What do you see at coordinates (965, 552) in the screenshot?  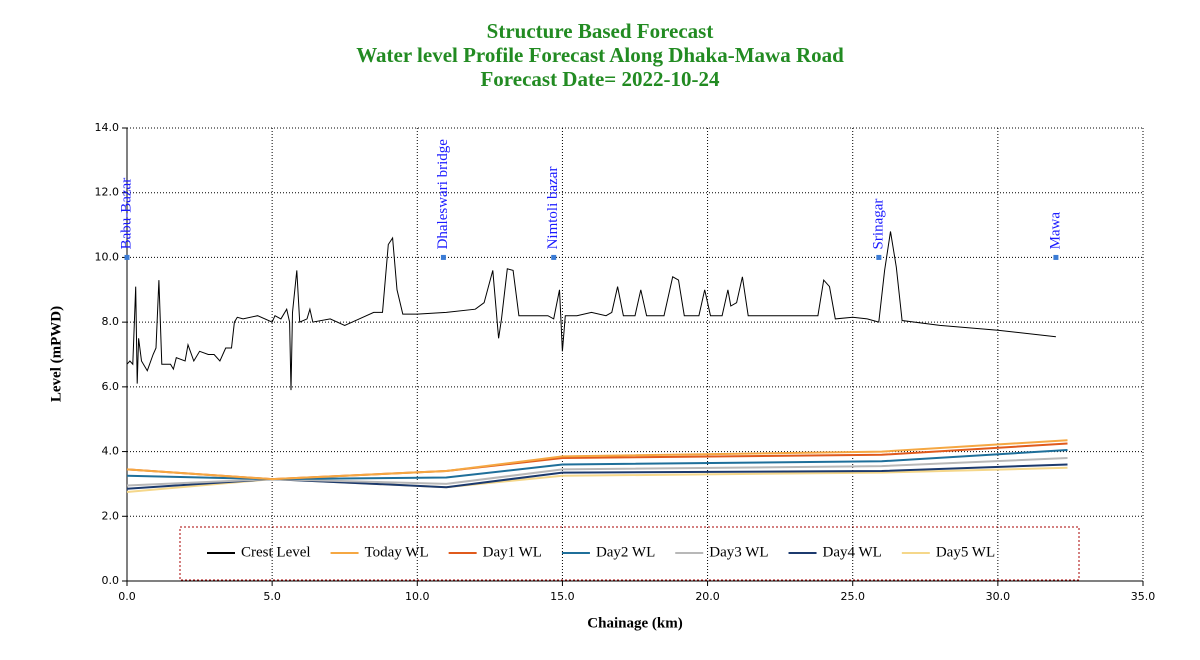 I see `legend-label: Day5 WL` at bounding box center [965, 552].